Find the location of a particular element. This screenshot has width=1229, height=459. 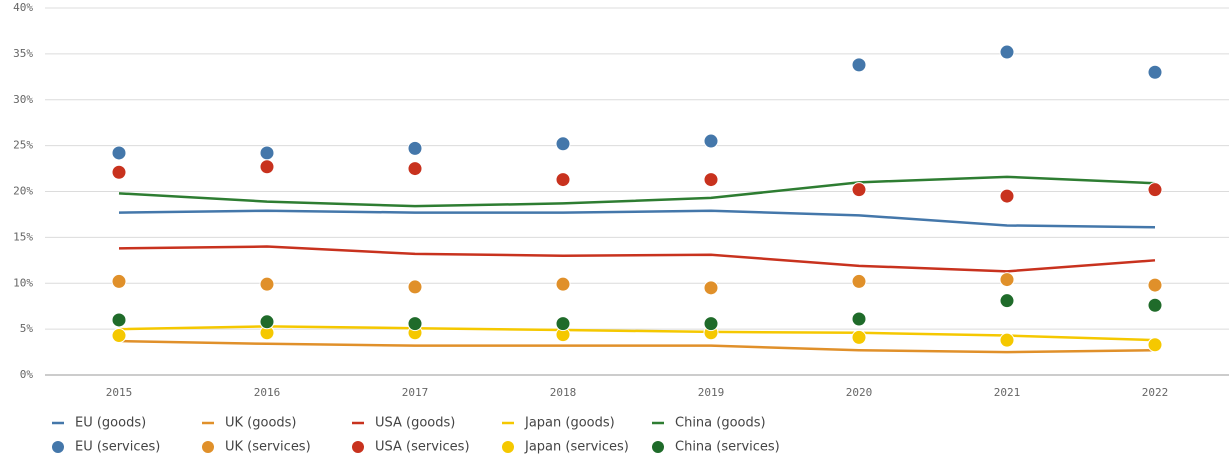

legend-label: UK (services) is located at coordinates (268, 447).